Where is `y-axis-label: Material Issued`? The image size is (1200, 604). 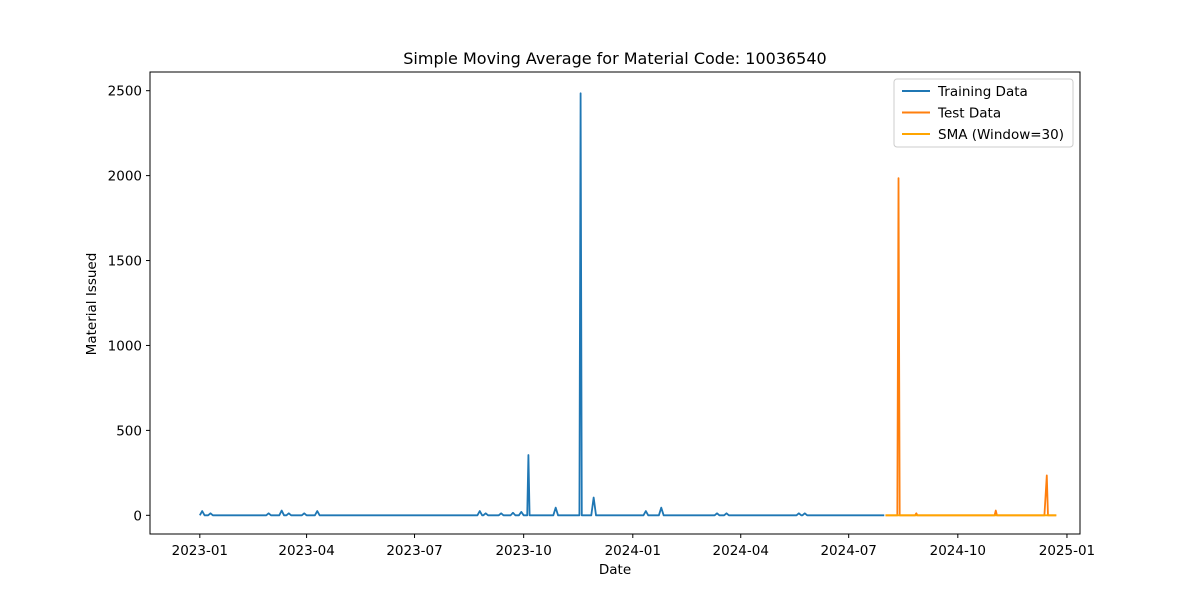 y-axis-label: Material Issued is located at coordinates (92, 304).